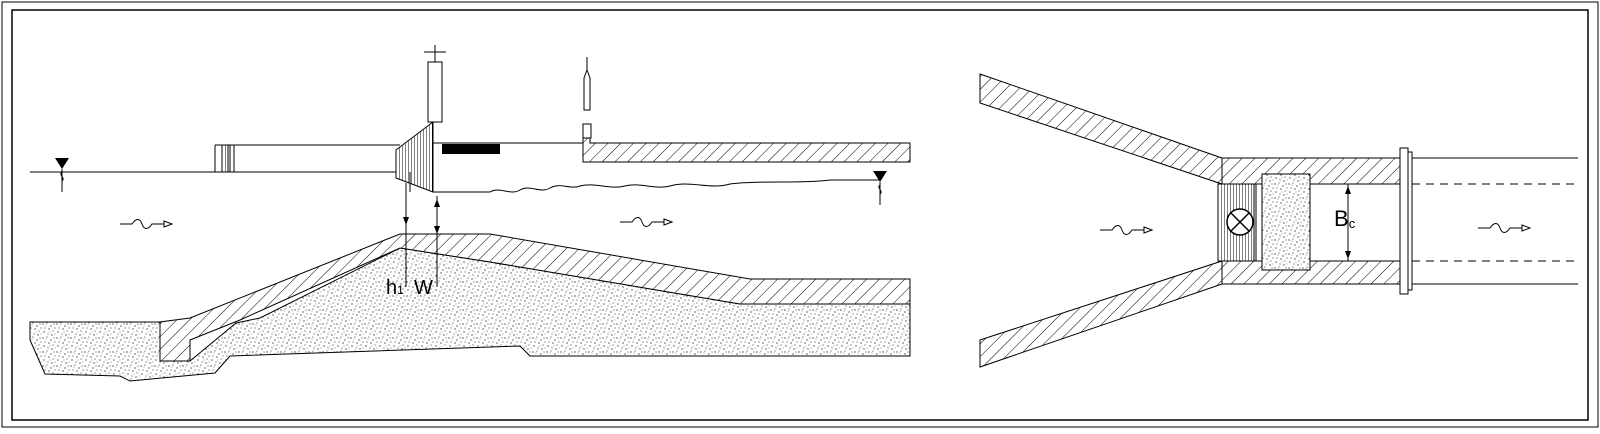  Describe the element at coordinates (746, 146) in the screenshot. I see `downstream-deck` at that location.